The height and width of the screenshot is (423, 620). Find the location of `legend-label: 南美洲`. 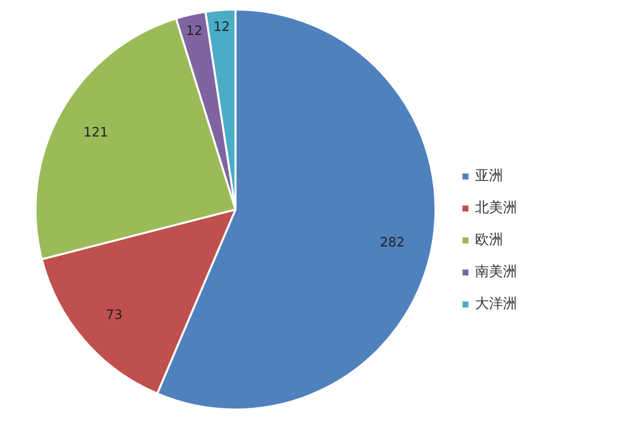

legend-label: 南美洲 is located at coordinates (496, 272).